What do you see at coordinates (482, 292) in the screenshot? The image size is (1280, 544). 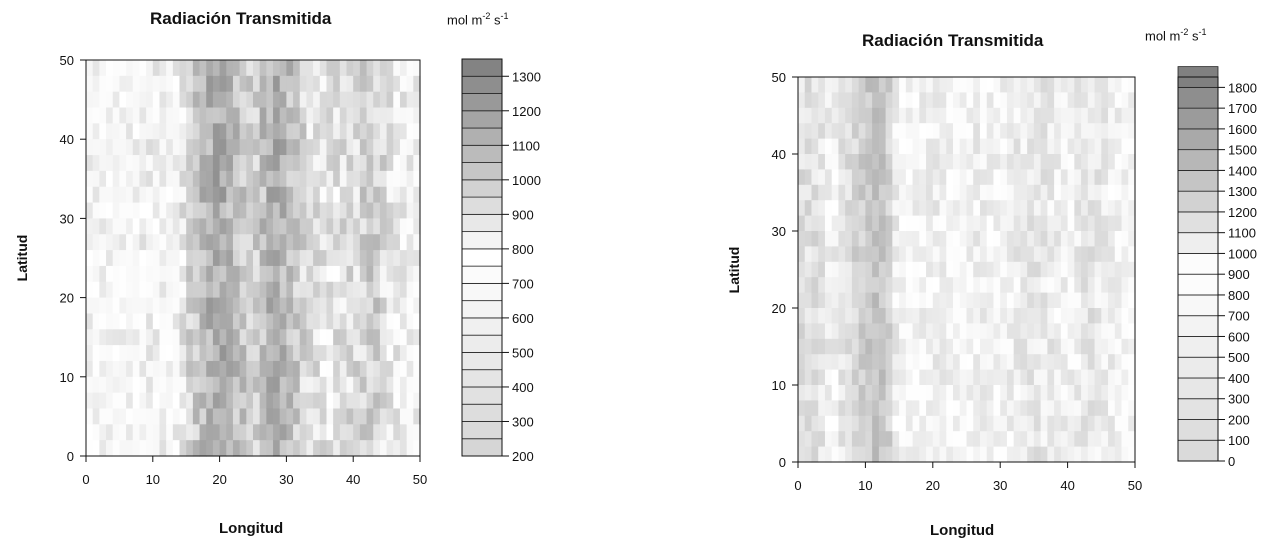 I see `colorbar-band` at bounding box center [482, 292].